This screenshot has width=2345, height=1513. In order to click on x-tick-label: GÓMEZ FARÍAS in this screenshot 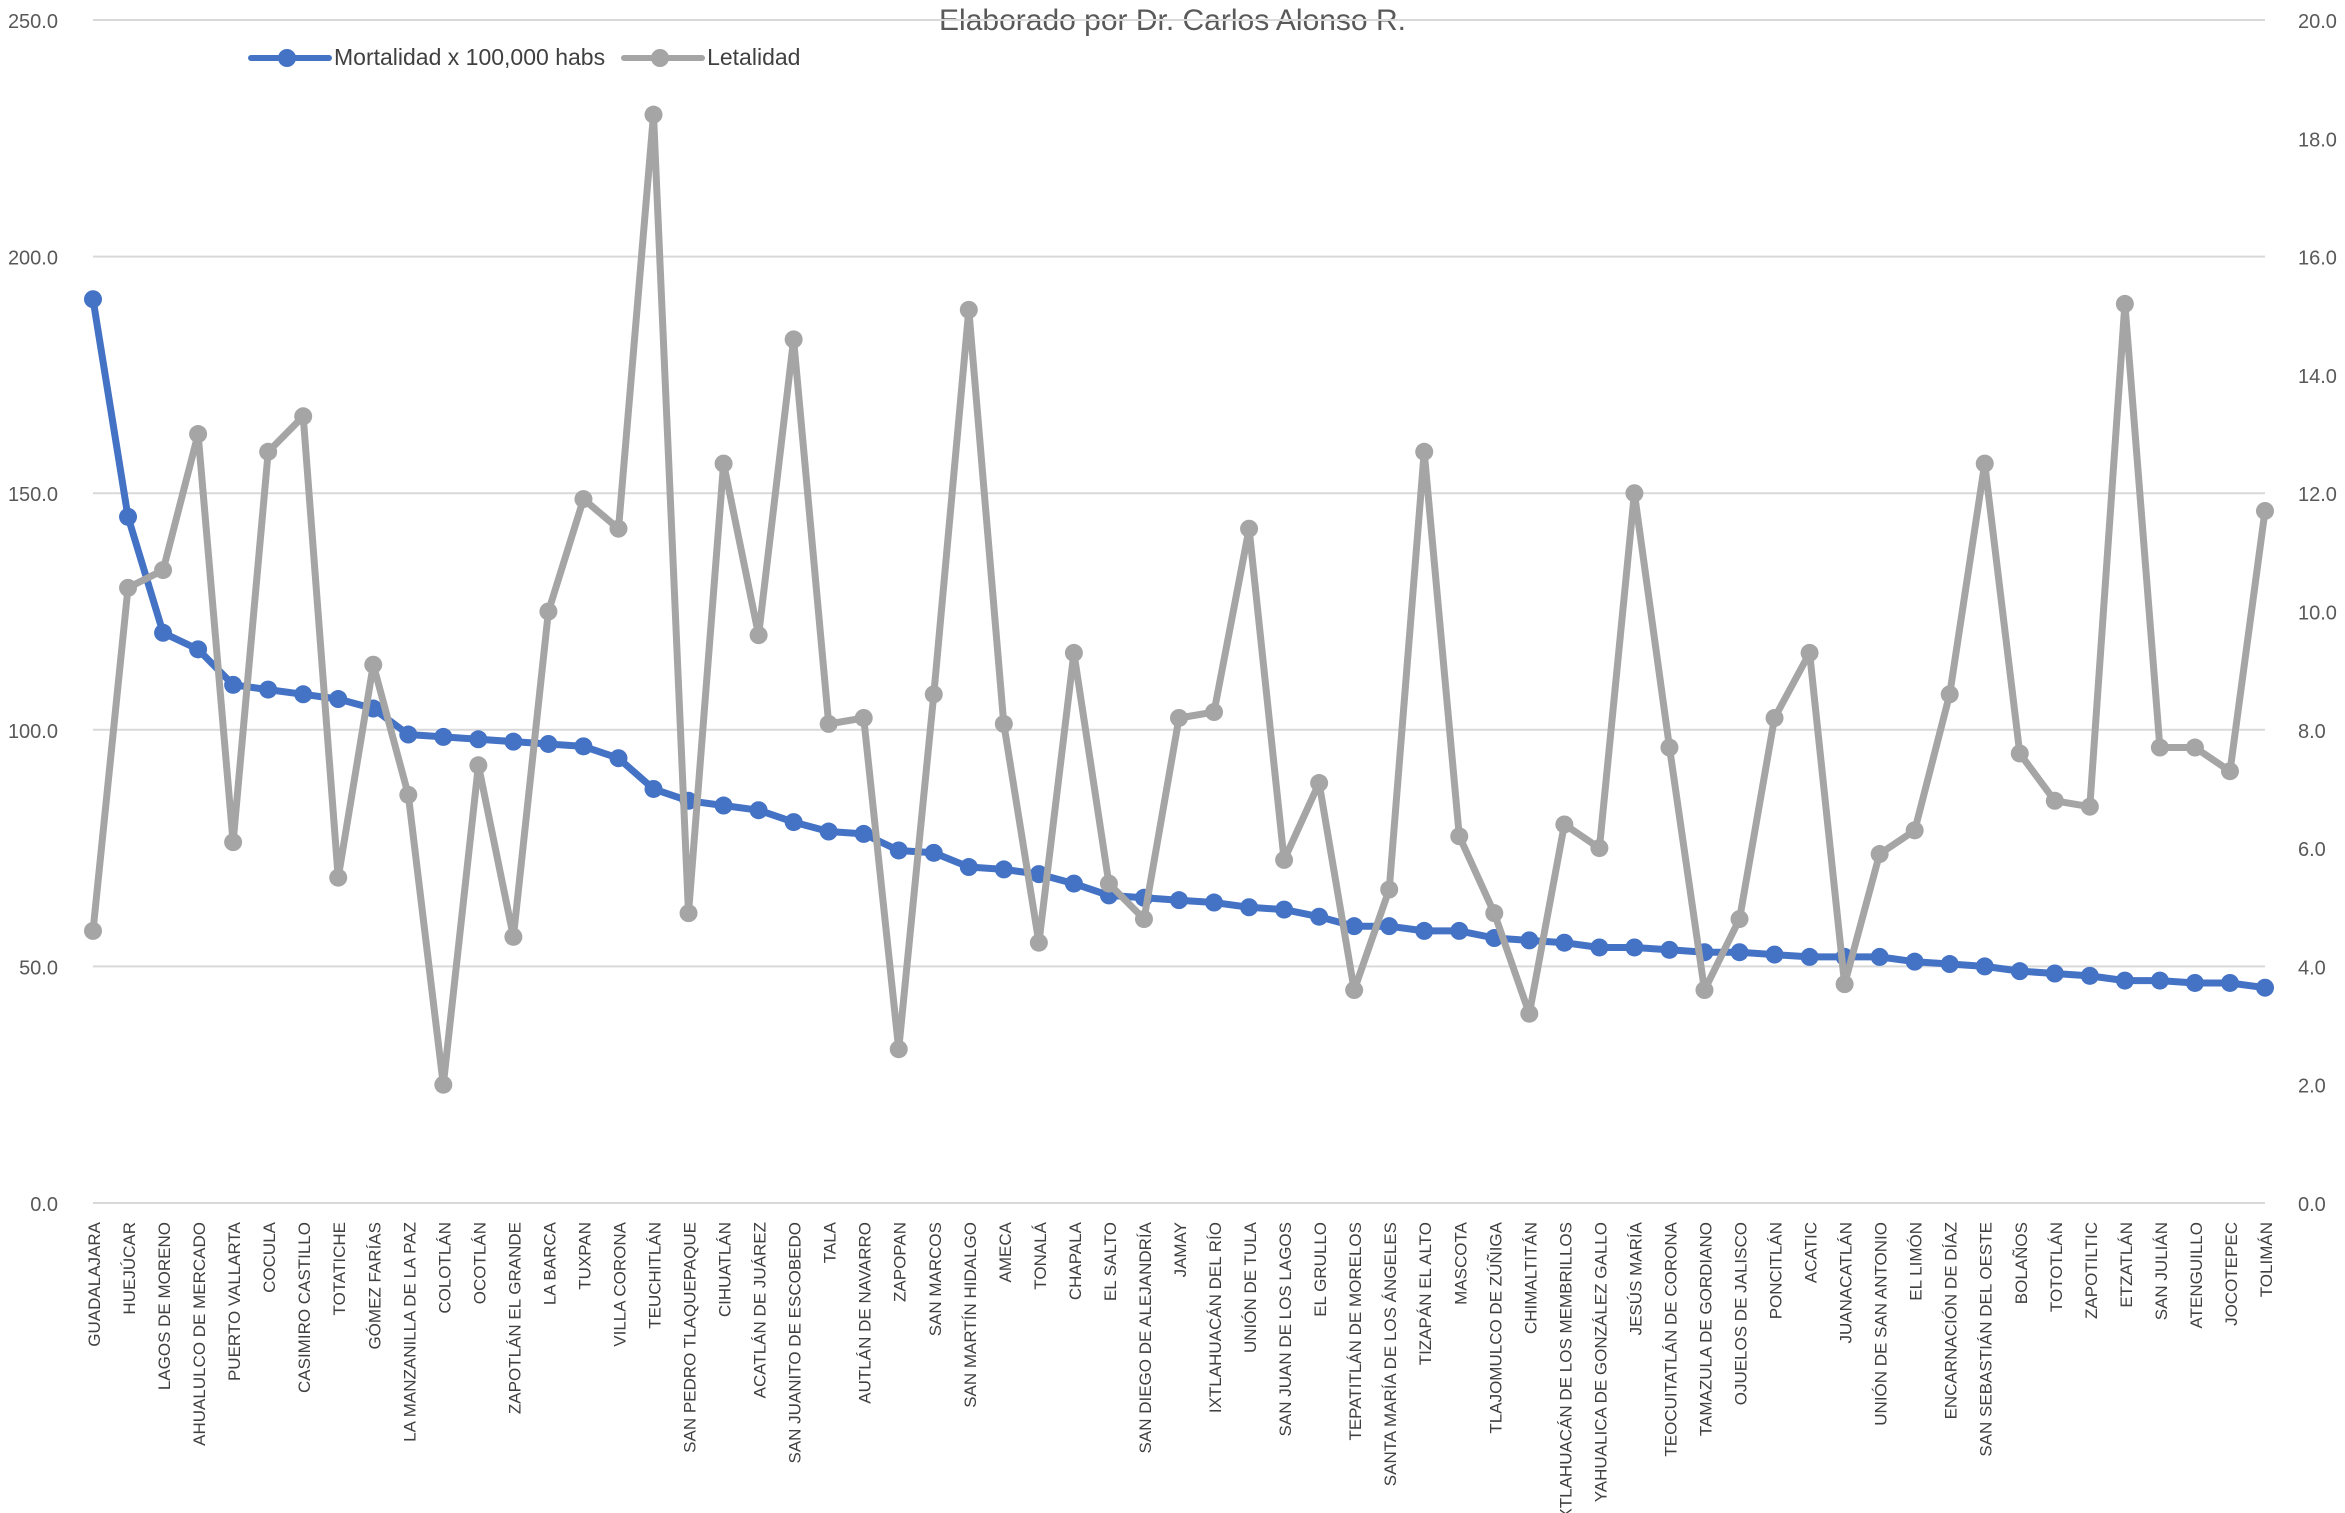, I will do `click(374, 1286)`.